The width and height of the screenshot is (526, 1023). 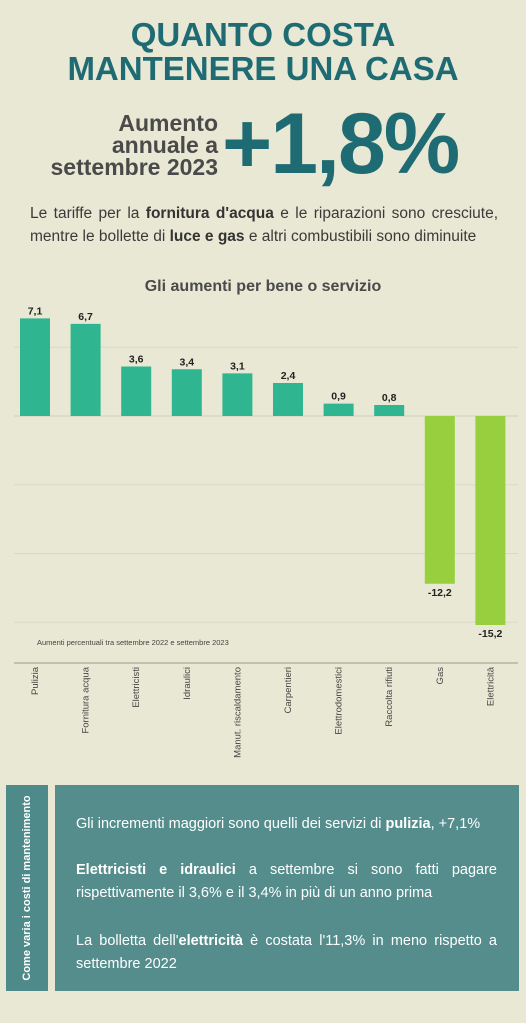 I want to click on bar-value-label: 3,4, so click(x=186, y=362).